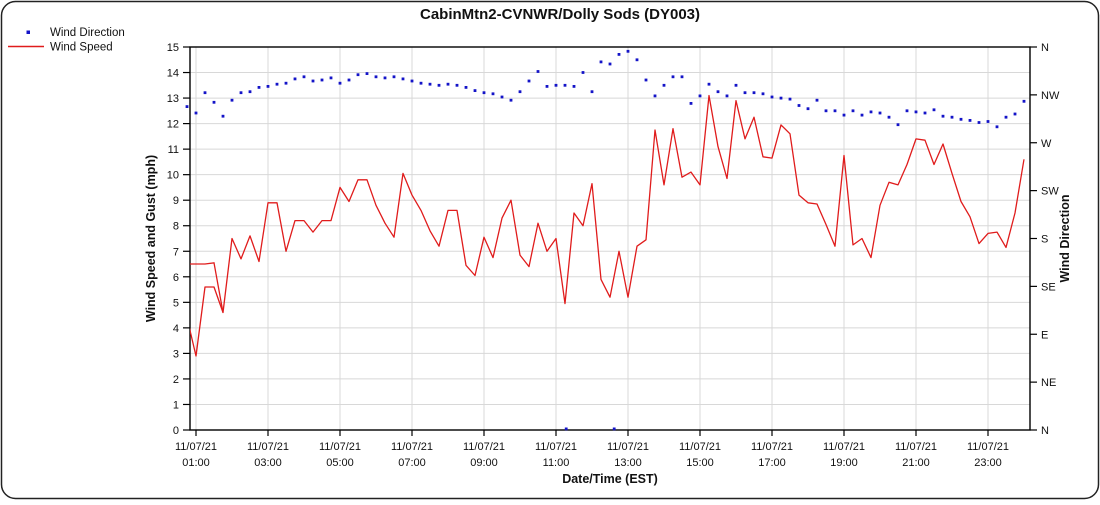 Image resolution: width=1100 pixels, height=505 pixels. I want to click on x-axis-title: Date/Time (EST), so click(610, 479).